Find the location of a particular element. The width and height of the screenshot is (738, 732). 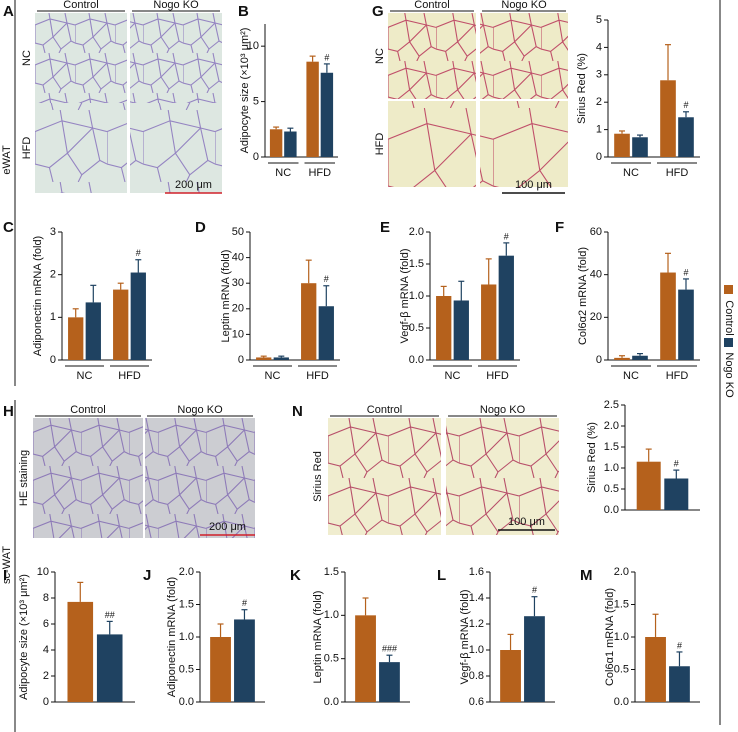

panel-label: N is located at coordinates (297, 411).